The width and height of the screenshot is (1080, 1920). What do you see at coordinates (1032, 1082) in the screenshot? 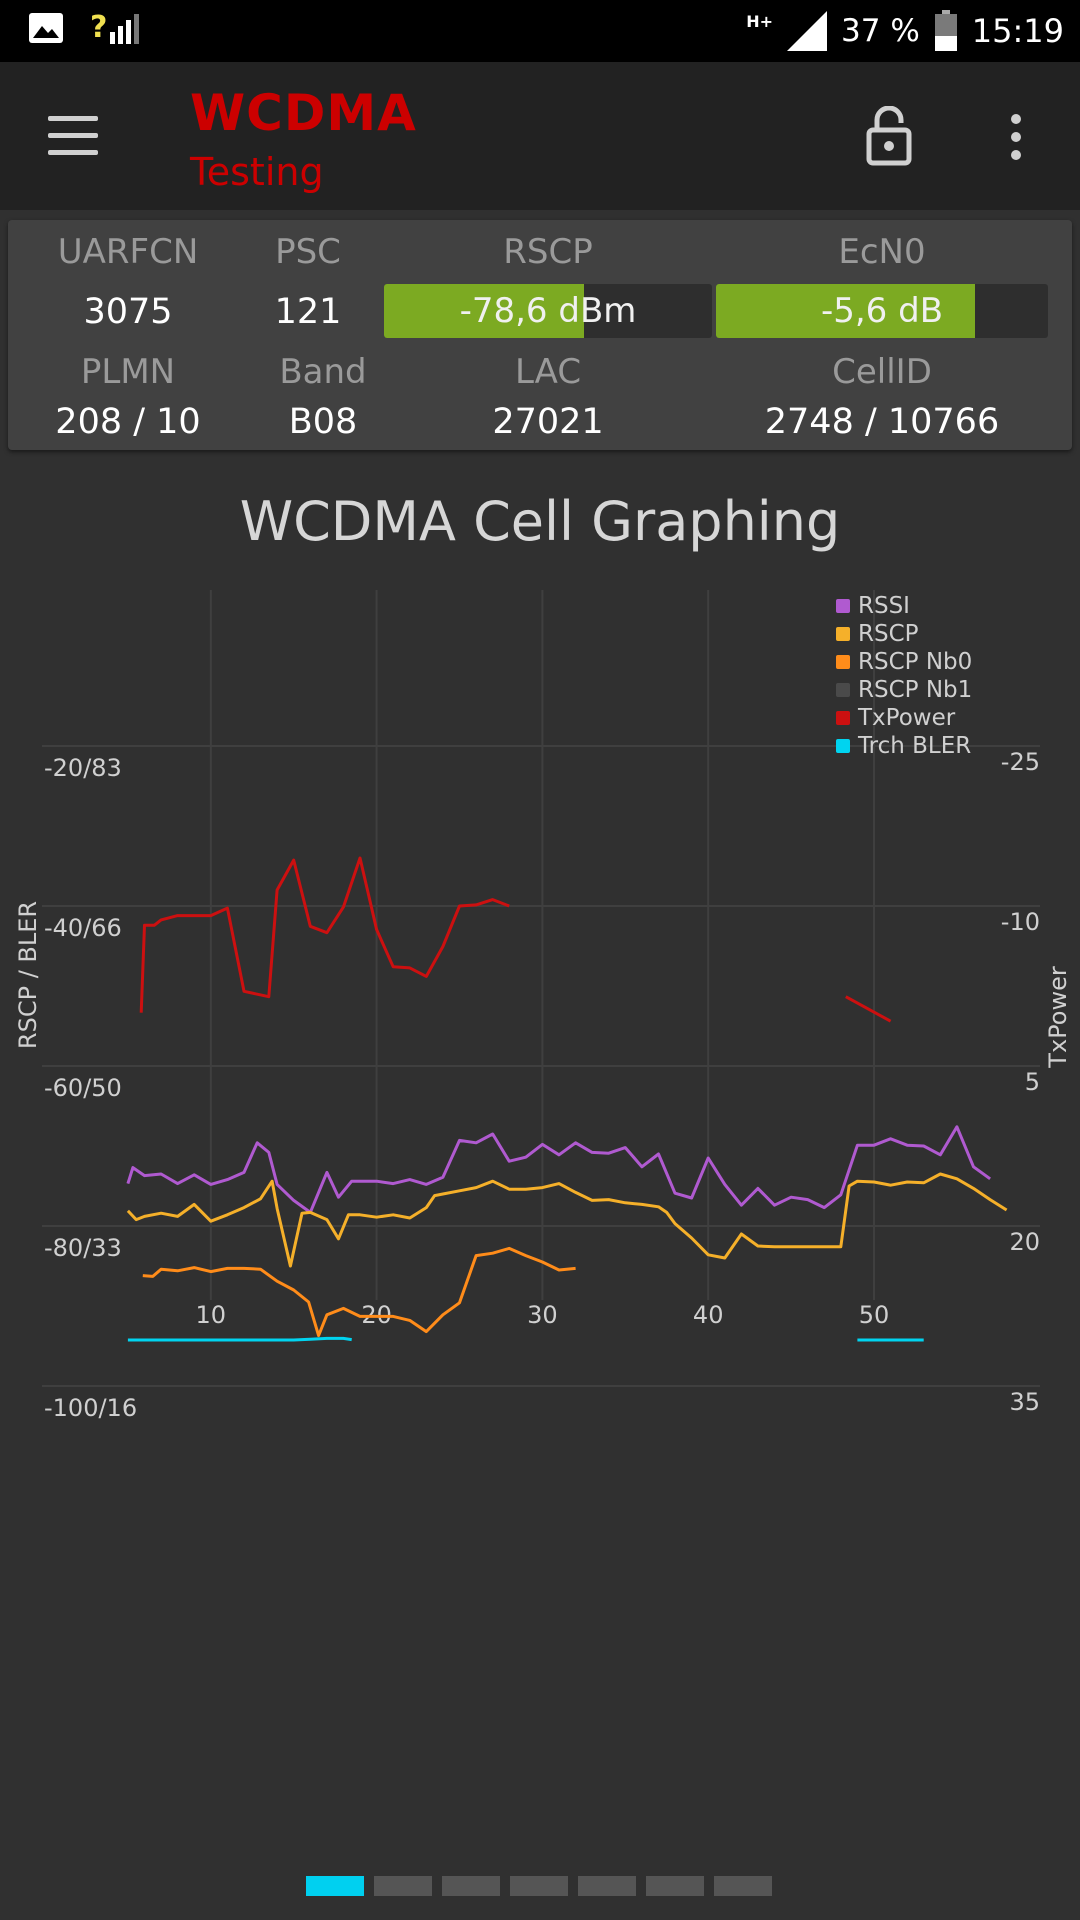
I see `y-tick-label-right: 5` at bounding box center [1032, 1082].